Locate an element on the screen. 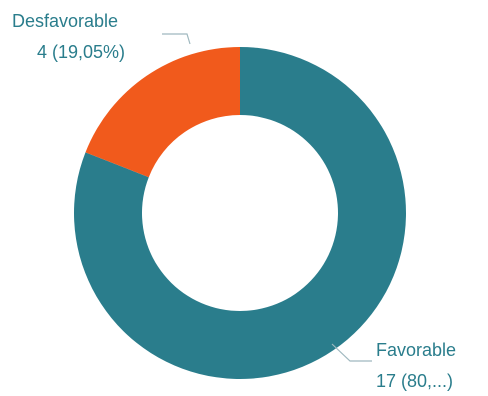 The width and height of the screenshot is (488, 396). slice-label-favorable-name: Favorable is located at coordinates (416, 350).